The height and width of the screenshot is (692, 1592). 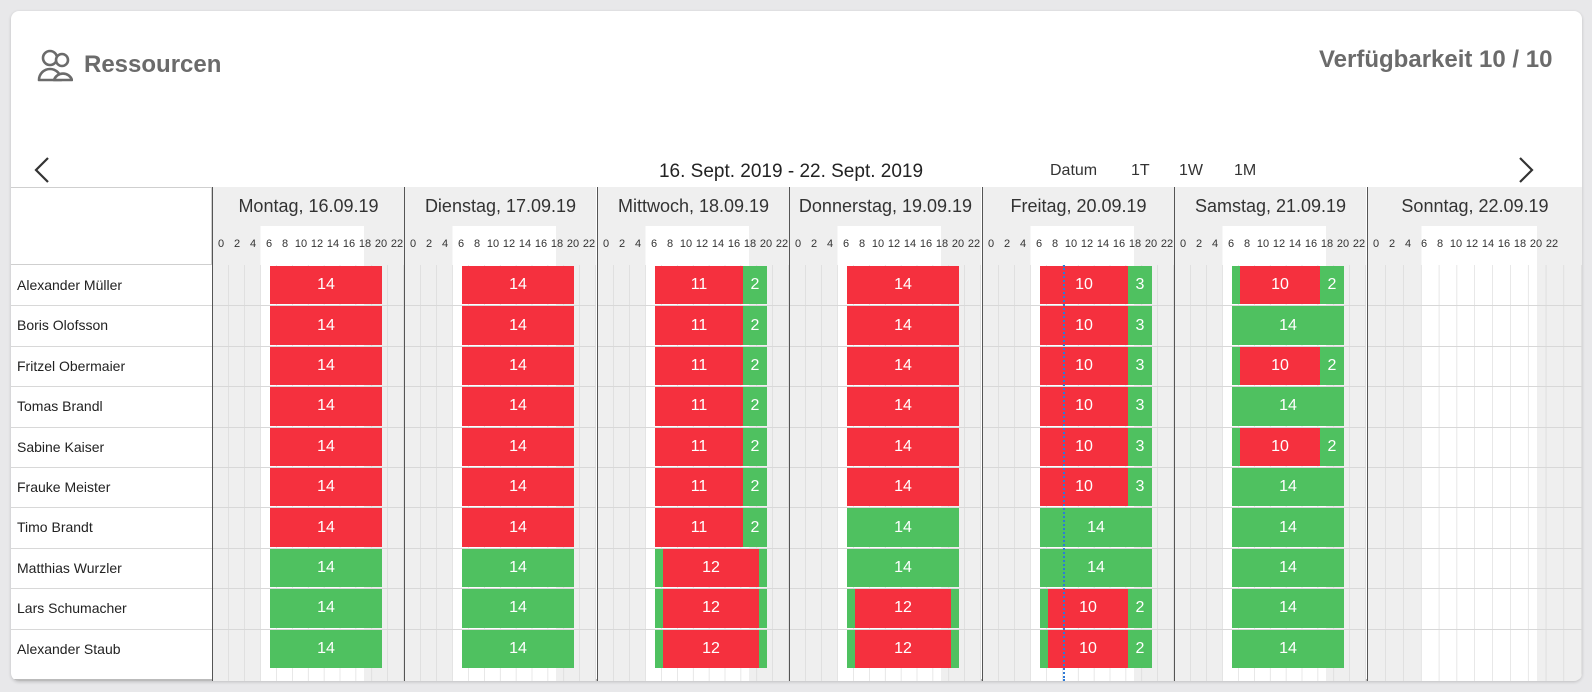 I want to click on day-header: Dienstag, 17.09.19, so click(x=500, y=207).